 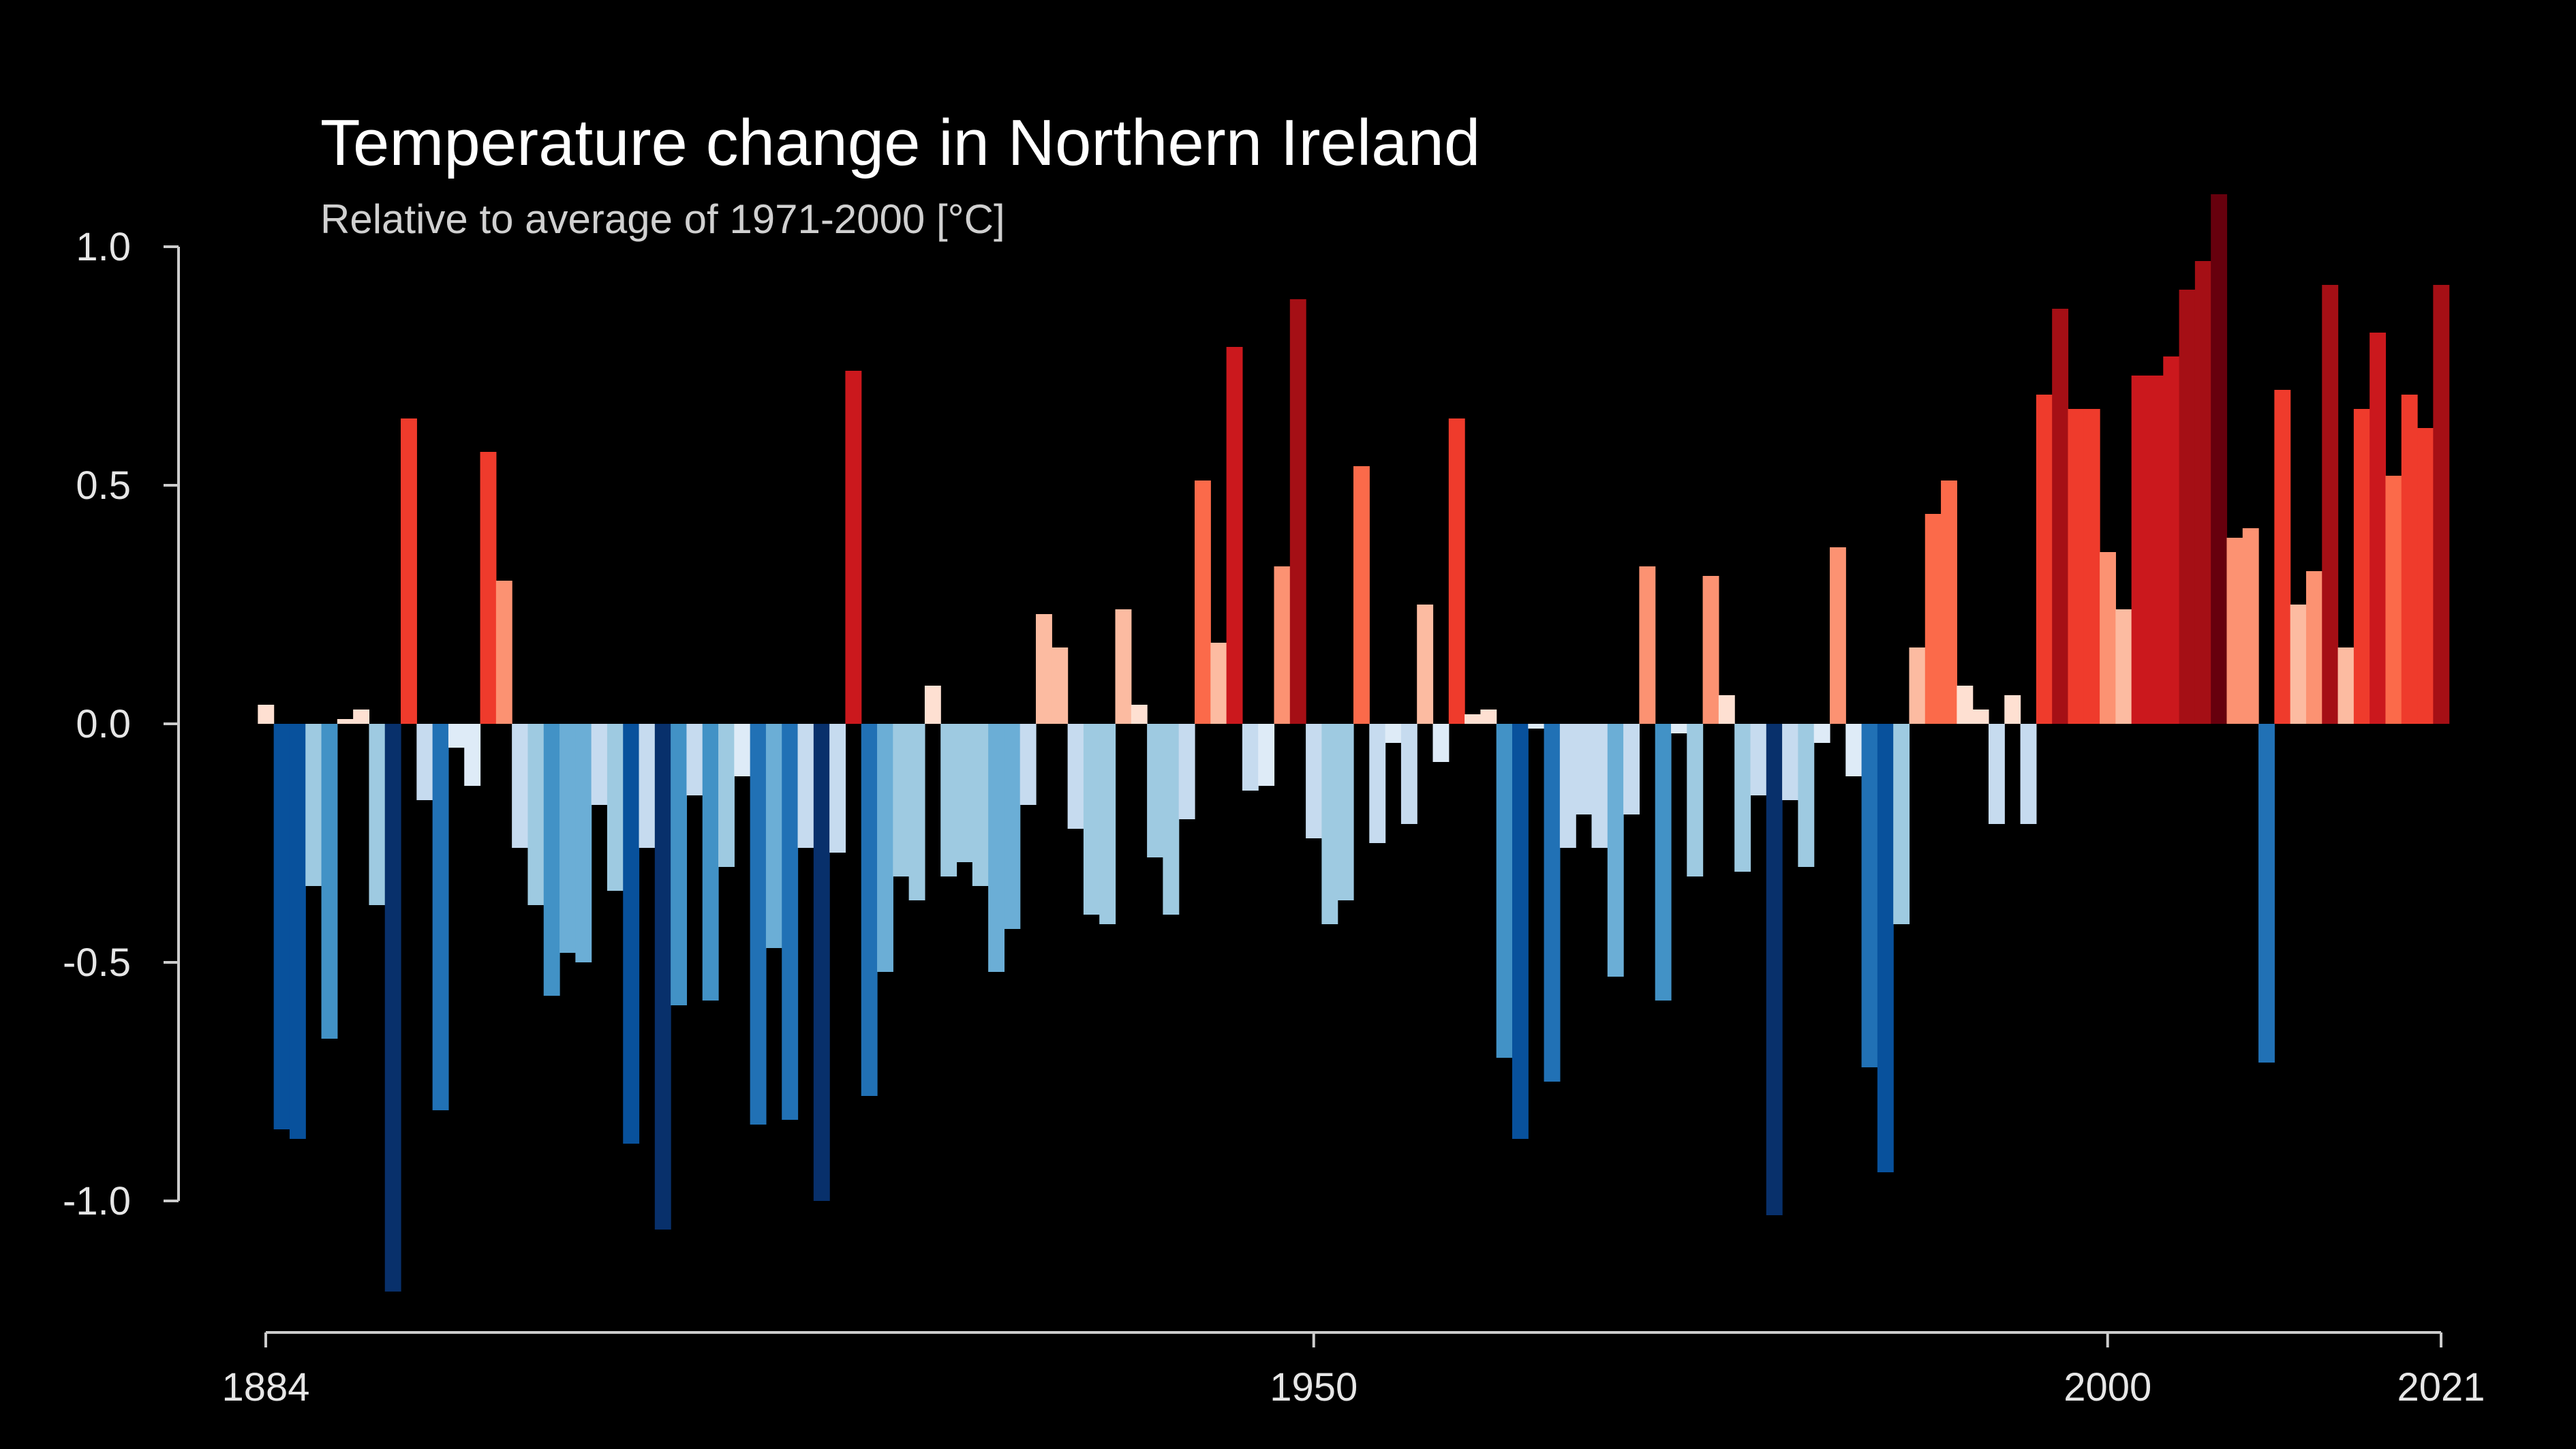 I want to click on bar-1948, so click(x=1282, y=645).